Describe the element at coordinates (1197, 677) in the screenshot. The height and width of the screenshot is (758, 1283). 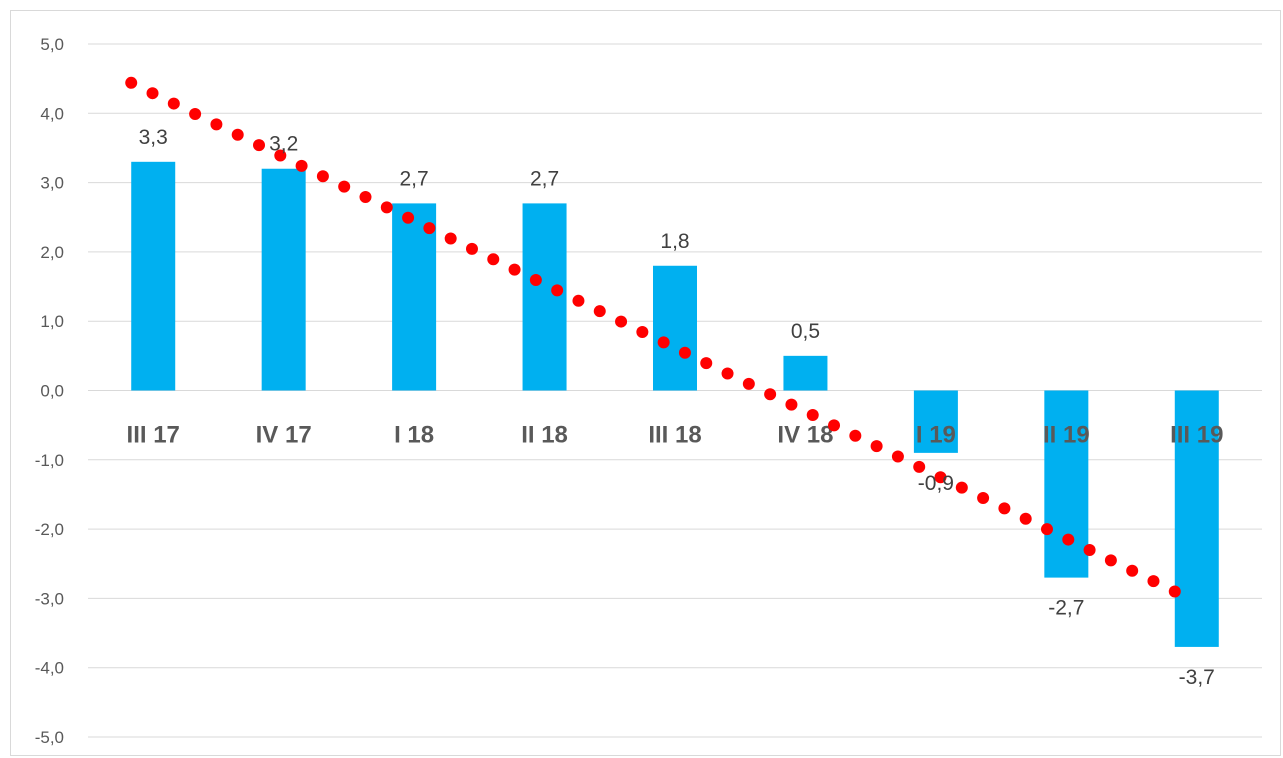
I see `data-label: -3,7` at that location.